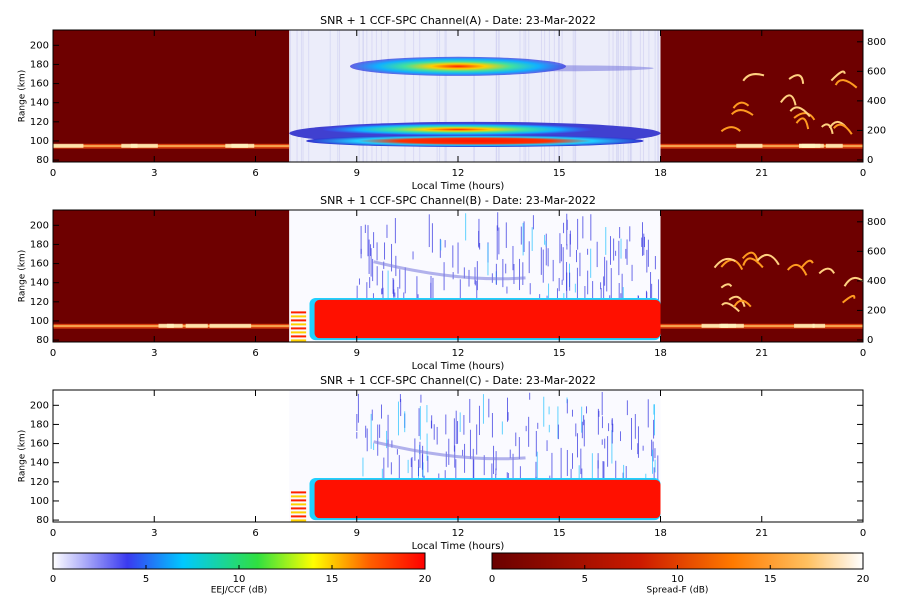  What do you see at coordinates (761, 326) in the screenshot?
I see `spread-f-layer` at bounding box center [761, 326].